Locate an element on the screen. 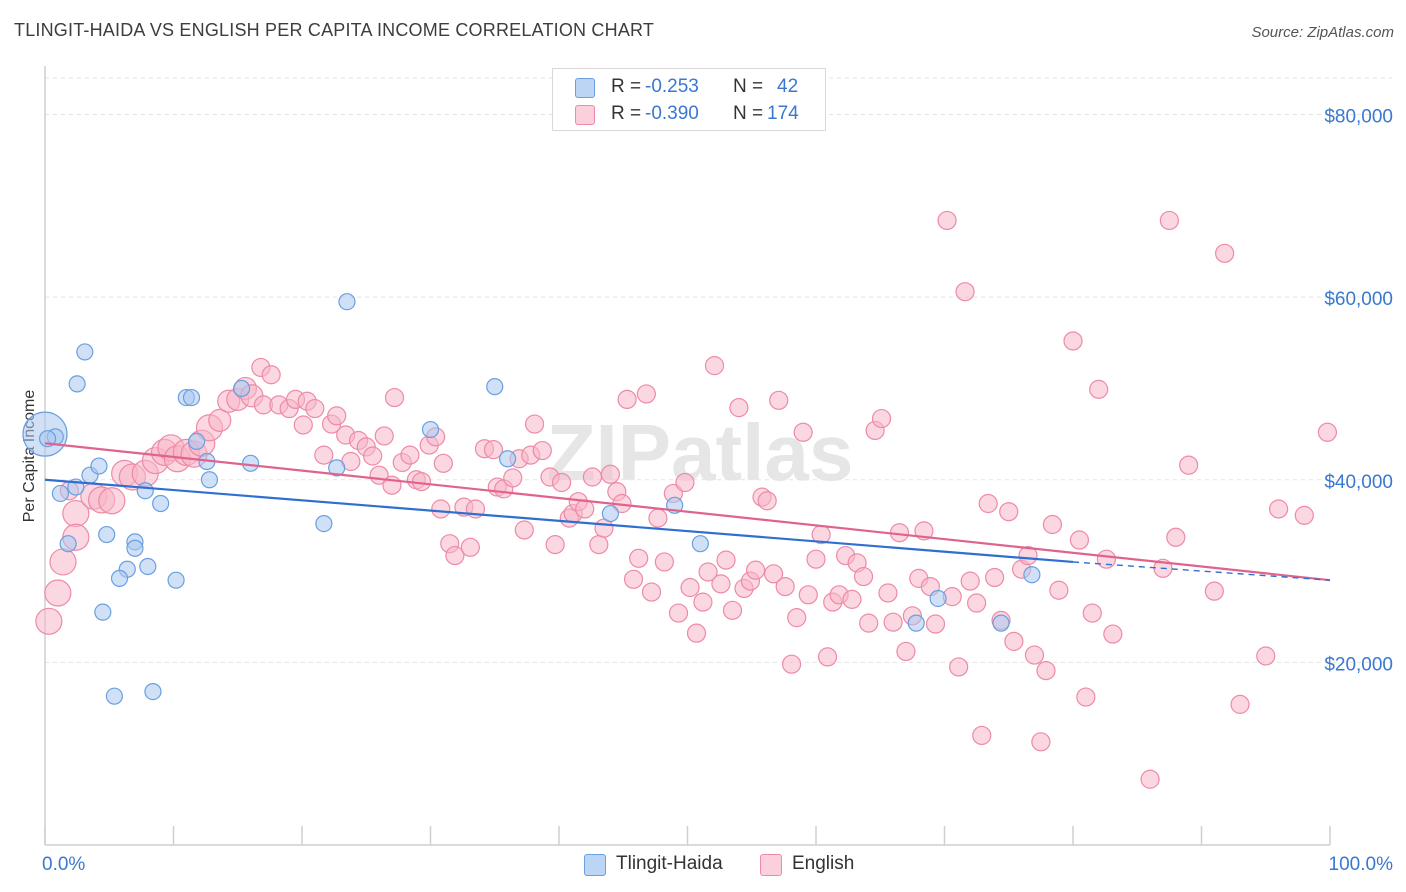 This screenshot has height=892, width=1406. y-axis-label: Per Capita Income is located at coordinates (29, 456).